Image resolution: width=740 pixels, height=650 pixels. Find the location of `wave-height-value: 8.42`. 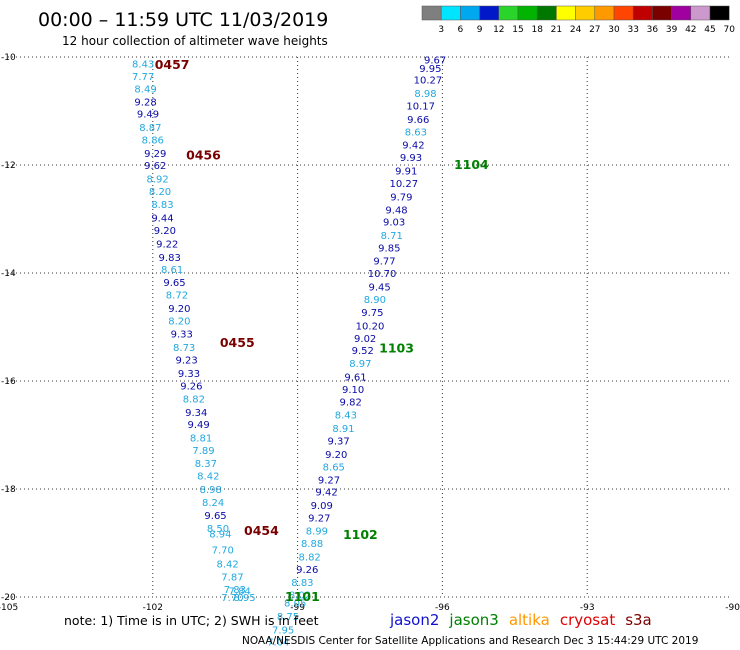

wave-height-value: 8.42 is located at coordinates (227, 565).